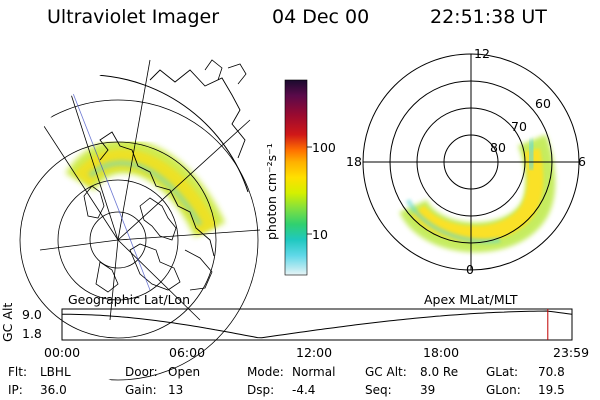 This screenshot has height=400, width=600. I want to click on dsp-value: -4.4, so click(304, 390).